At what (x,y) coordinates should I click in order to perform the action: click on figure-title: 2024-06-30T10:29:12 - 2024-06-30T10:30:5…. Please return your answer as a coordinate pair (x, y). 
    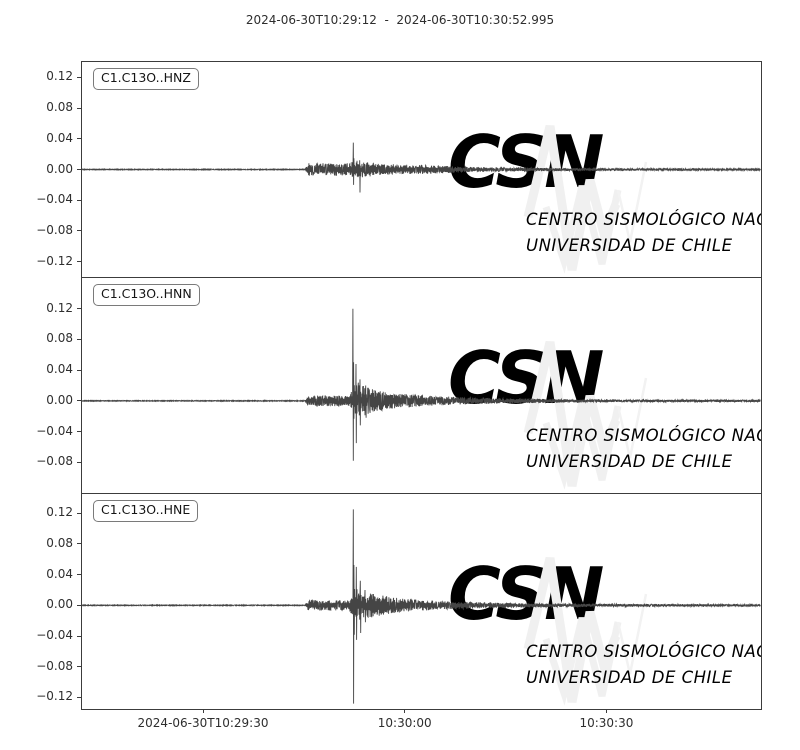
    Looking at the image, I should click on (400, 20).